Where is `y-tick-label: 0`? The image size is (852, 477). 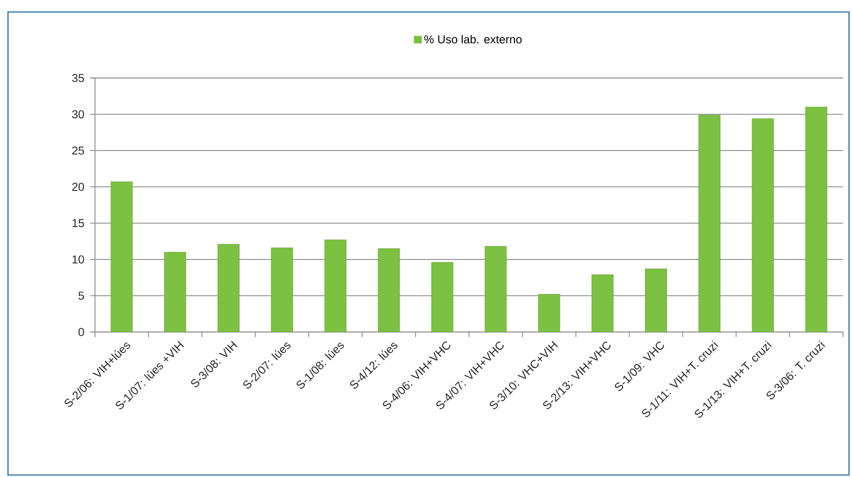
y-tick-label: 0 is located at coordinates (81, 332).